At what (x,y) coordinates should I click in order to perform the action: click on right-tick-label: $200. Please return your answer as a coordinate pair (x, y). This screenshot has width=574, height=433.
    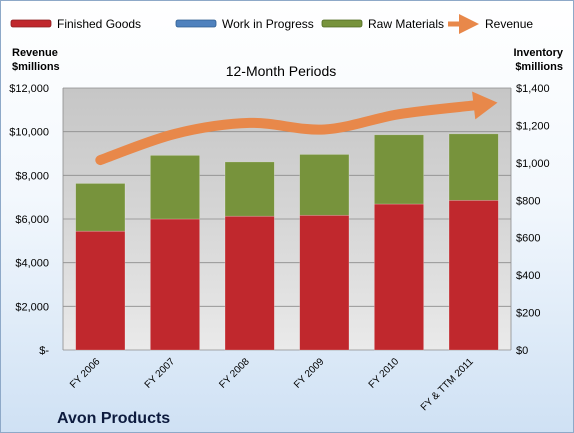
    Looking at the image, I should click on (528, 314).